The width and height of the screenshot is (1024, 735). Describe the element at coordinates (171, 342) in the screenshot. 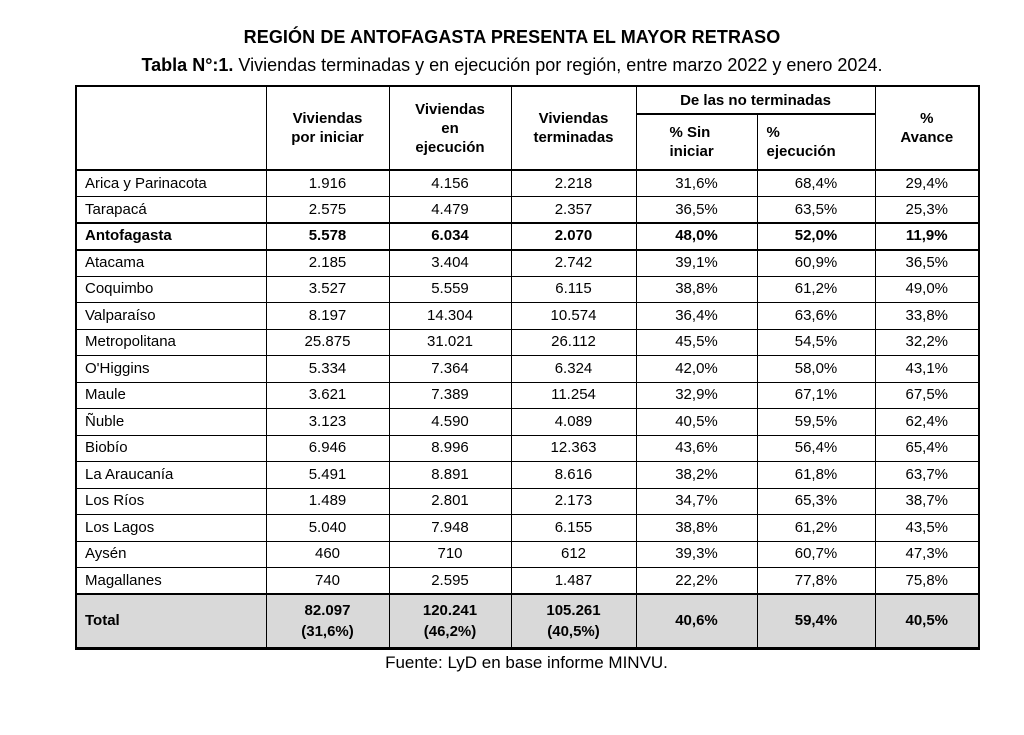

I see `region-cell: Metropolitana` at that location.